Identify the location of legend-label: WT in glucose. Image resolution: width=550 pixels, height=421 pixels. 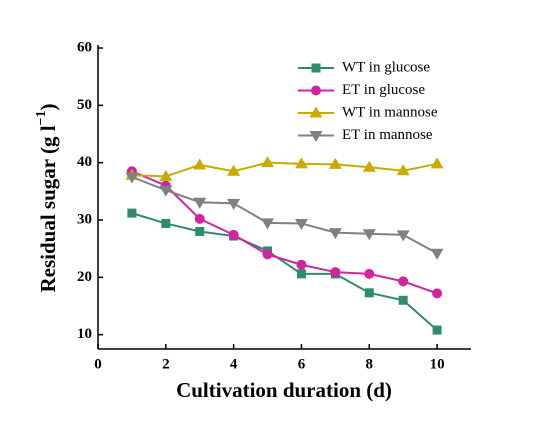
(386, 67).